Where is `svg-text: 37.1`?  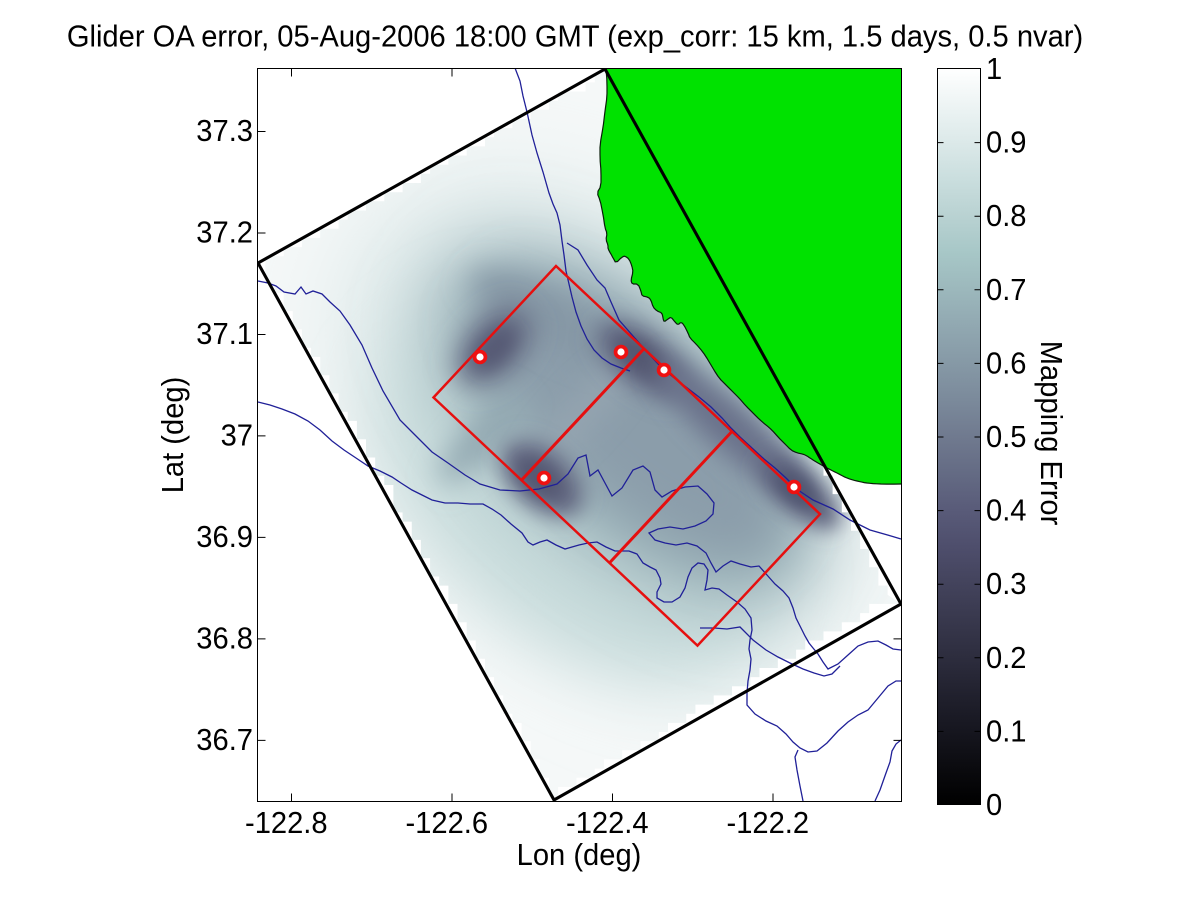 svg-text: 37.1 is located at coordinates (224, 334).